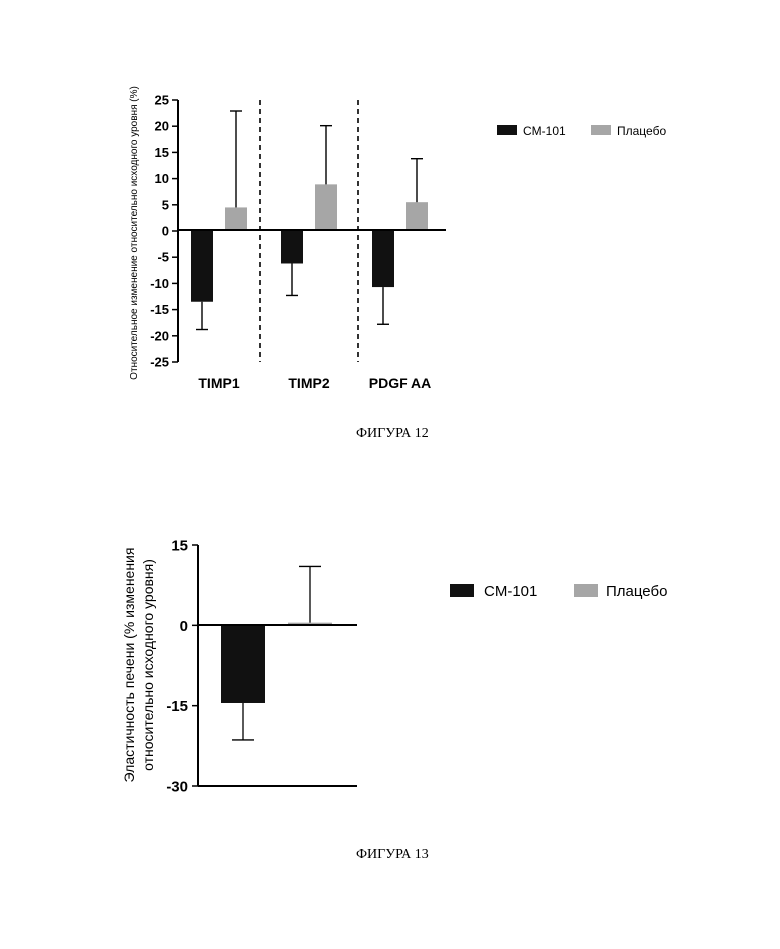 This screenshot has width=780, height=949. I want to click on fig12-category-label: TIMP1, so click(218, 383).